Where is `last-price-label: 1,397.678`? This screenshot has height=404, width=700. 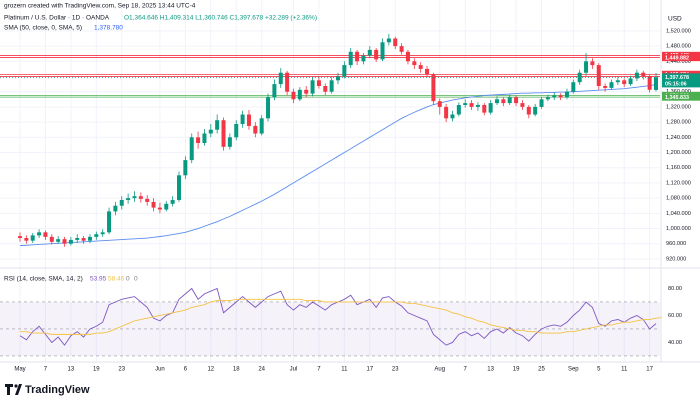
last-price-label: 1,397.678 is located at coordinates (677, 78).